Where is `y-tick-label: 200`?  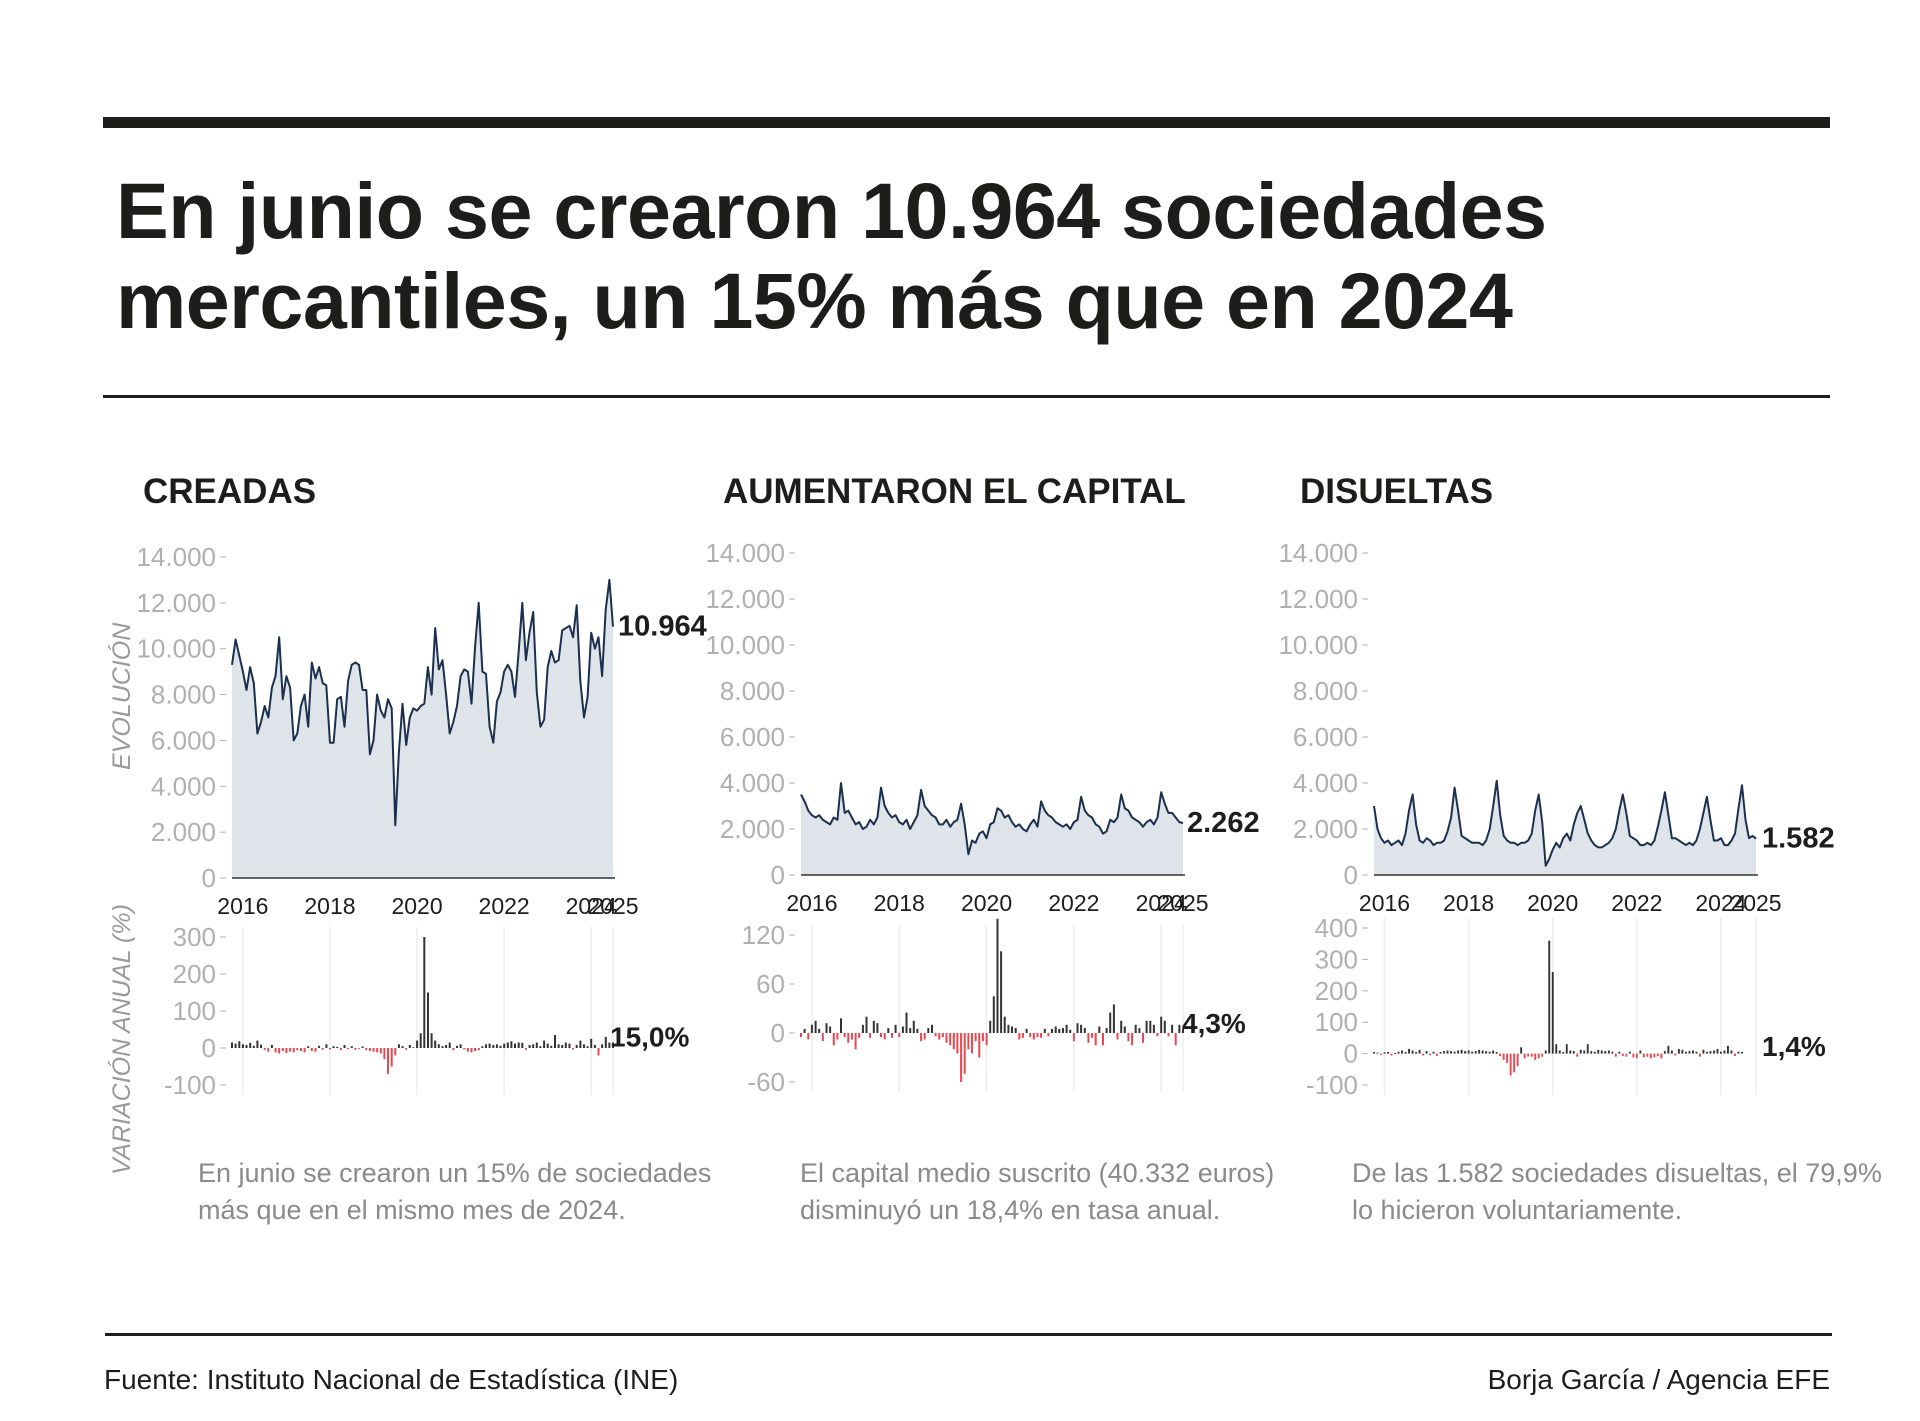 y-tick-label: 200 is located at coordinates (194, 974).